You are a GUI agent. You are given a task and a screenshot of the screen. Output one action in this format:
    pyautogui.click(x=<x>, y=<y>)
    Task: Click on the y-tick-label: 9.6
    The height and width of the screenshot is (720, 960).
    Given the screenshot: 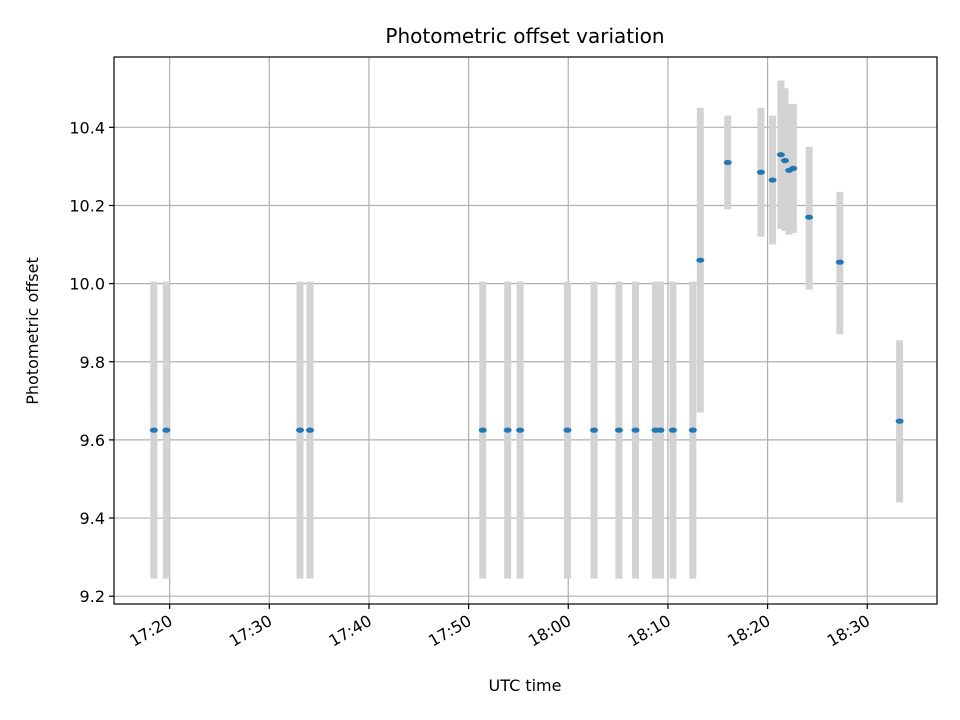 What is the action you would take?
    pyautogui.click(x=92, y=440)
    